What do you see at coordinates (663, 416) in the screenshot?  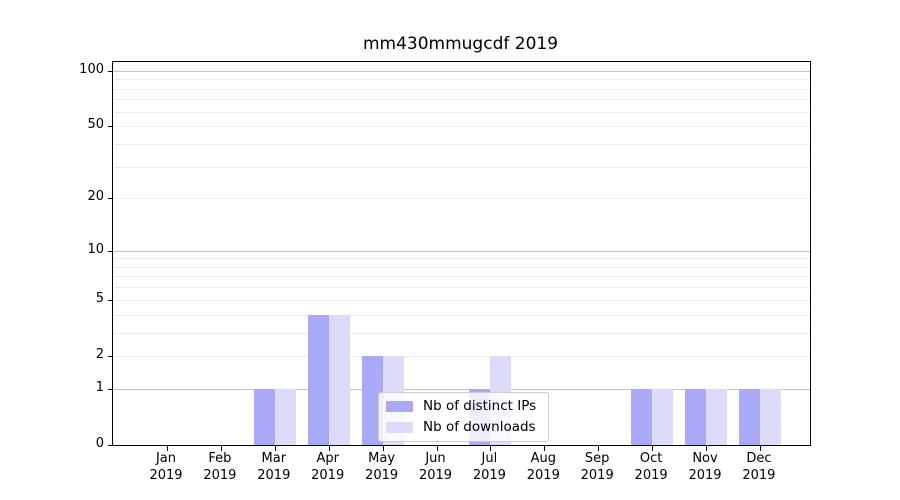 I see `bar-oct-downloads` at bounding box center [663, 416].